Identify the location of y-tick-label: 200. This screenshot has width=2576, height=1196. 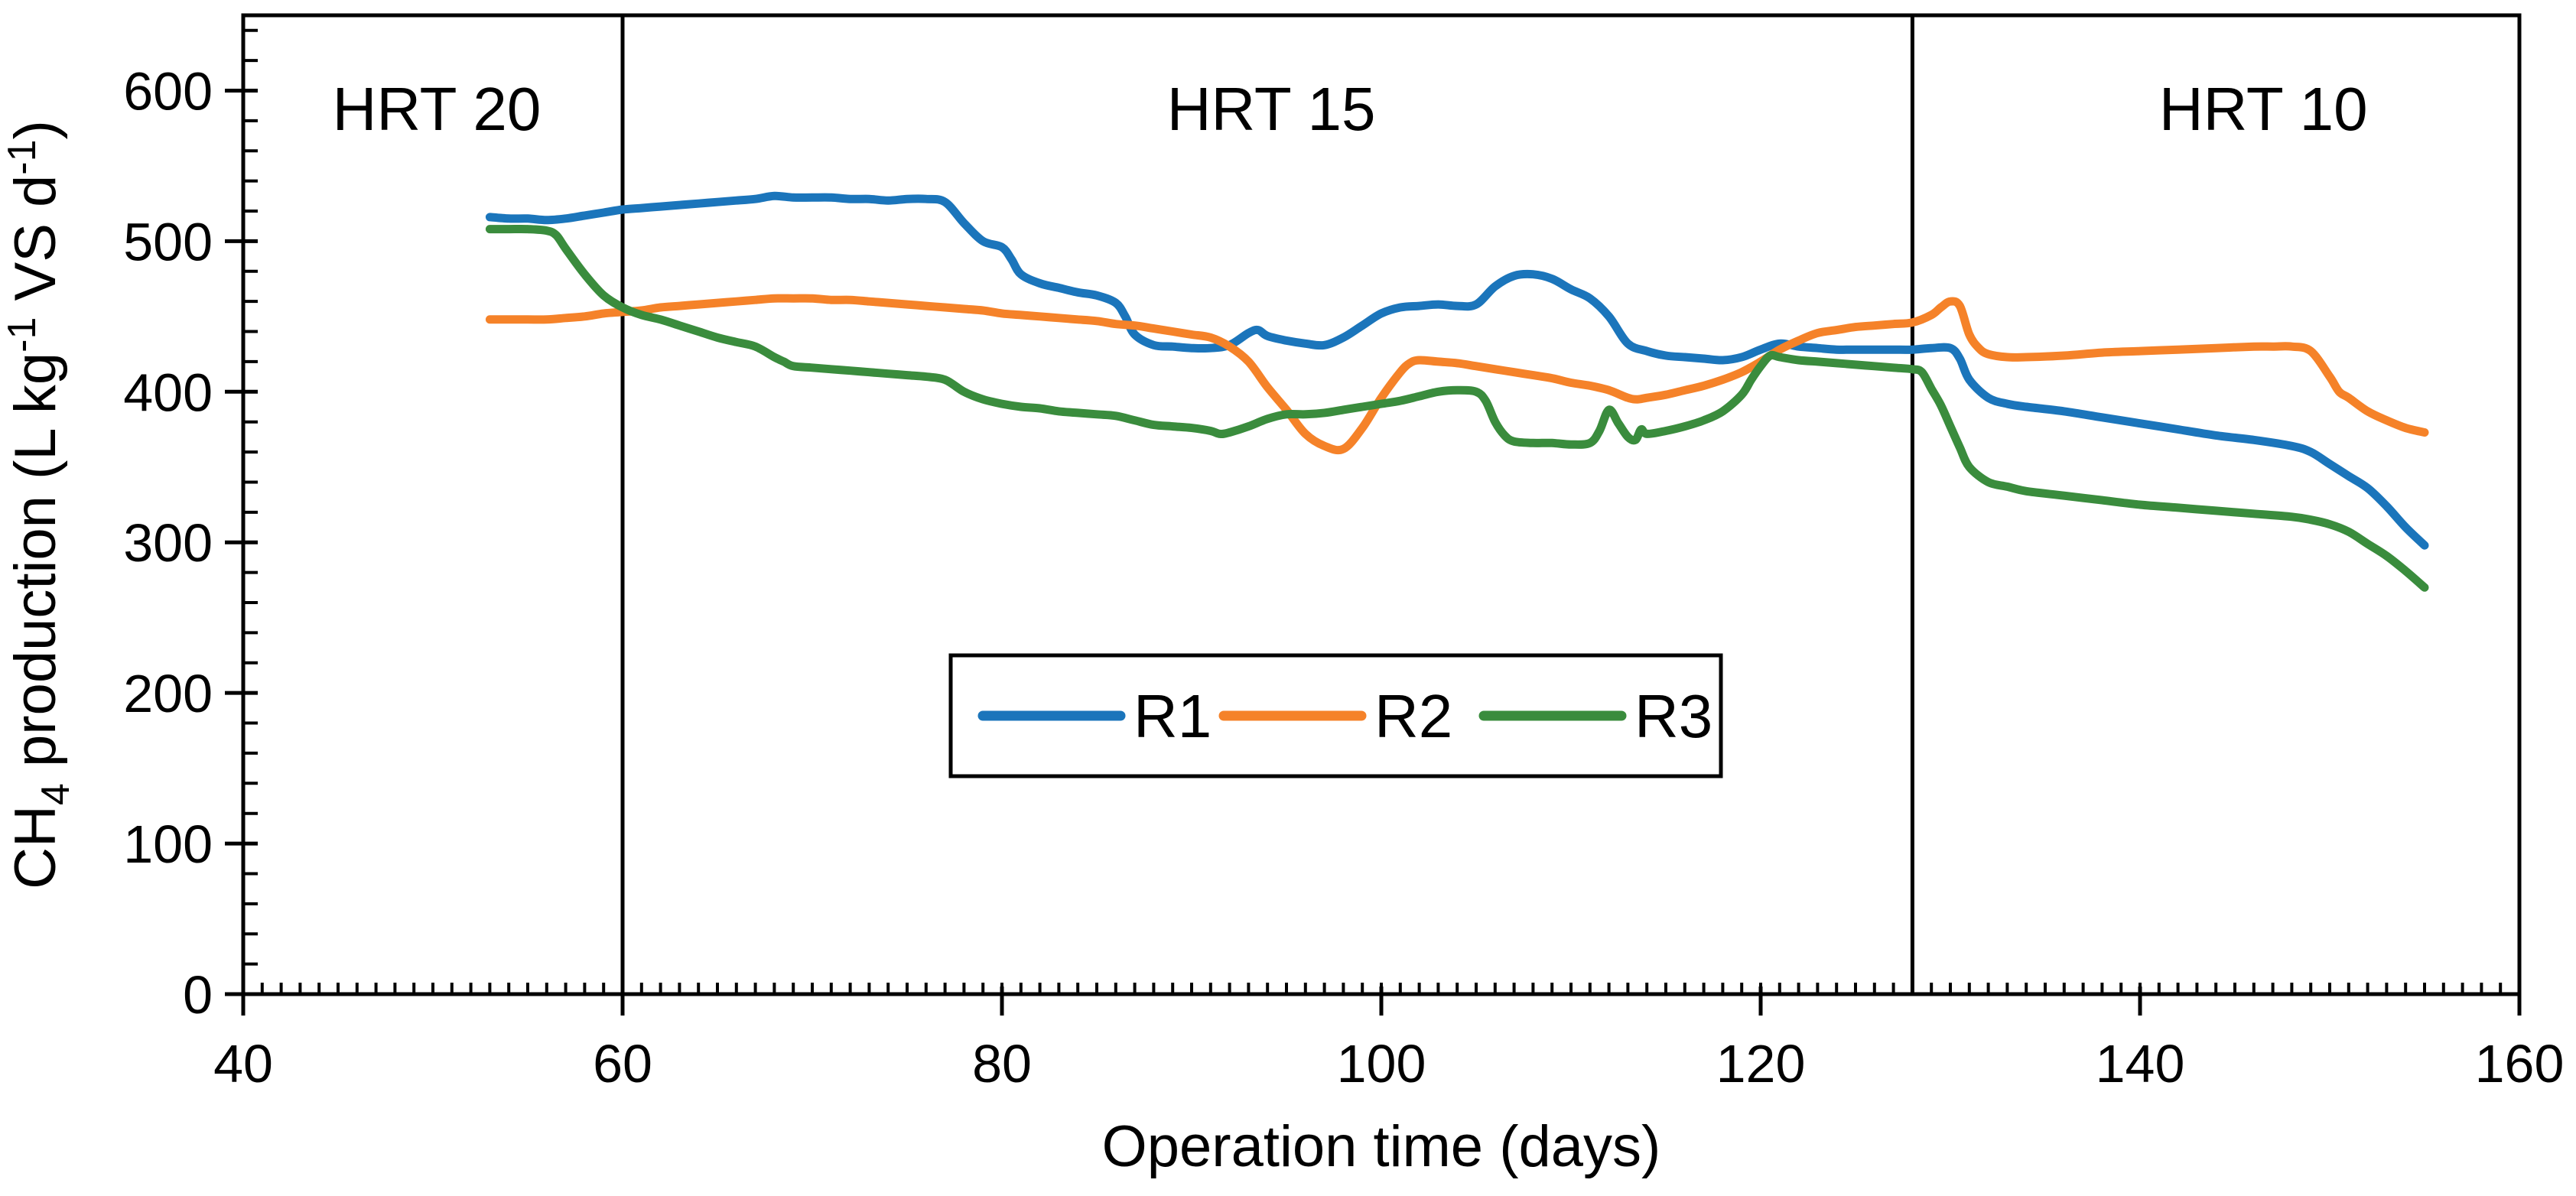
(168, 693).